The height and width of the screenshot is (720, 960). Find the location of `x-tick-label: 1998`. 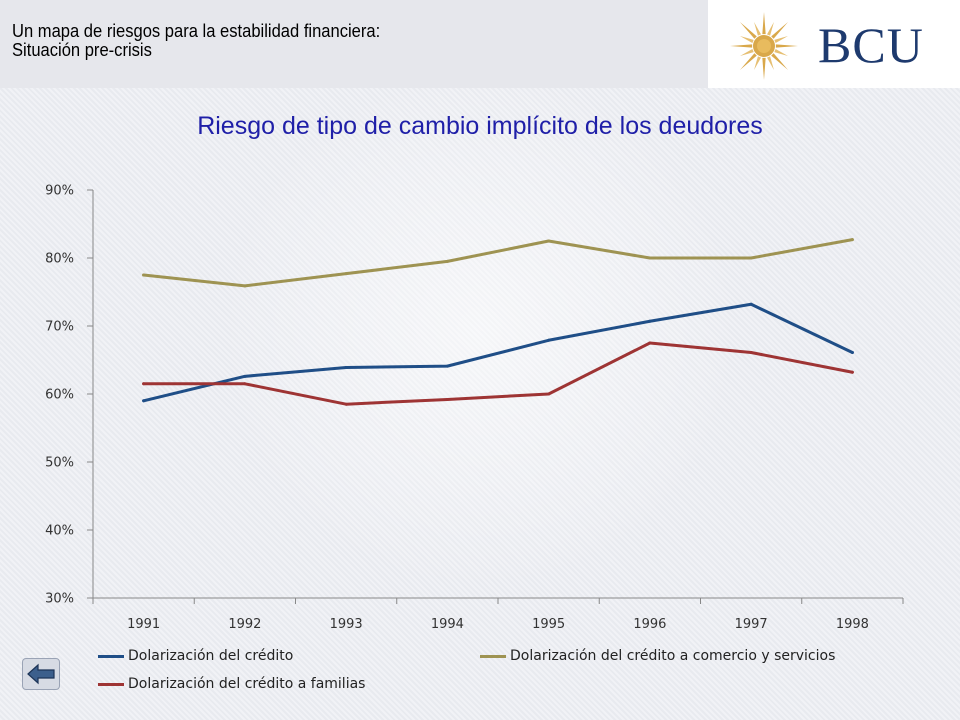

x-tick-label: 1998 is located at coordinates (852, 624).